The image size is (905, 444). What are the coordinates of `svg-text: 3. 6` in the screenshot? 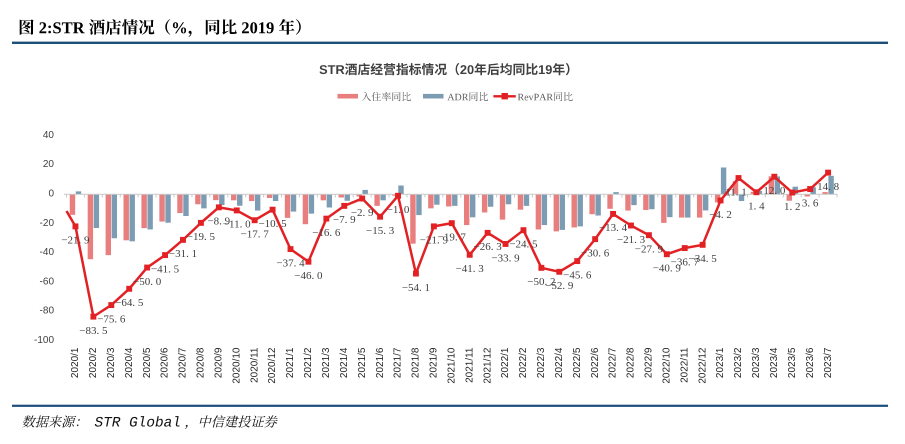 It's located at (810, 203).